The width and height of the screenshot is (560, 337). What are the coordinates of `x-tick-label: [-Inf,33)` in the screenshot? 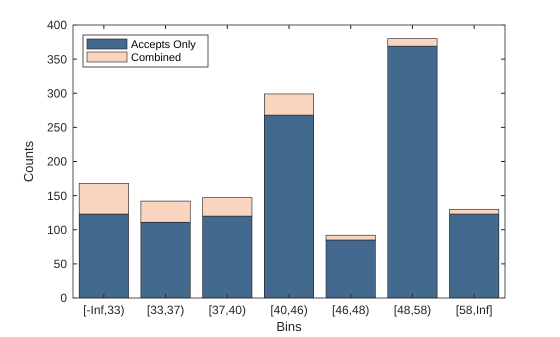 It's located at (104, 310).